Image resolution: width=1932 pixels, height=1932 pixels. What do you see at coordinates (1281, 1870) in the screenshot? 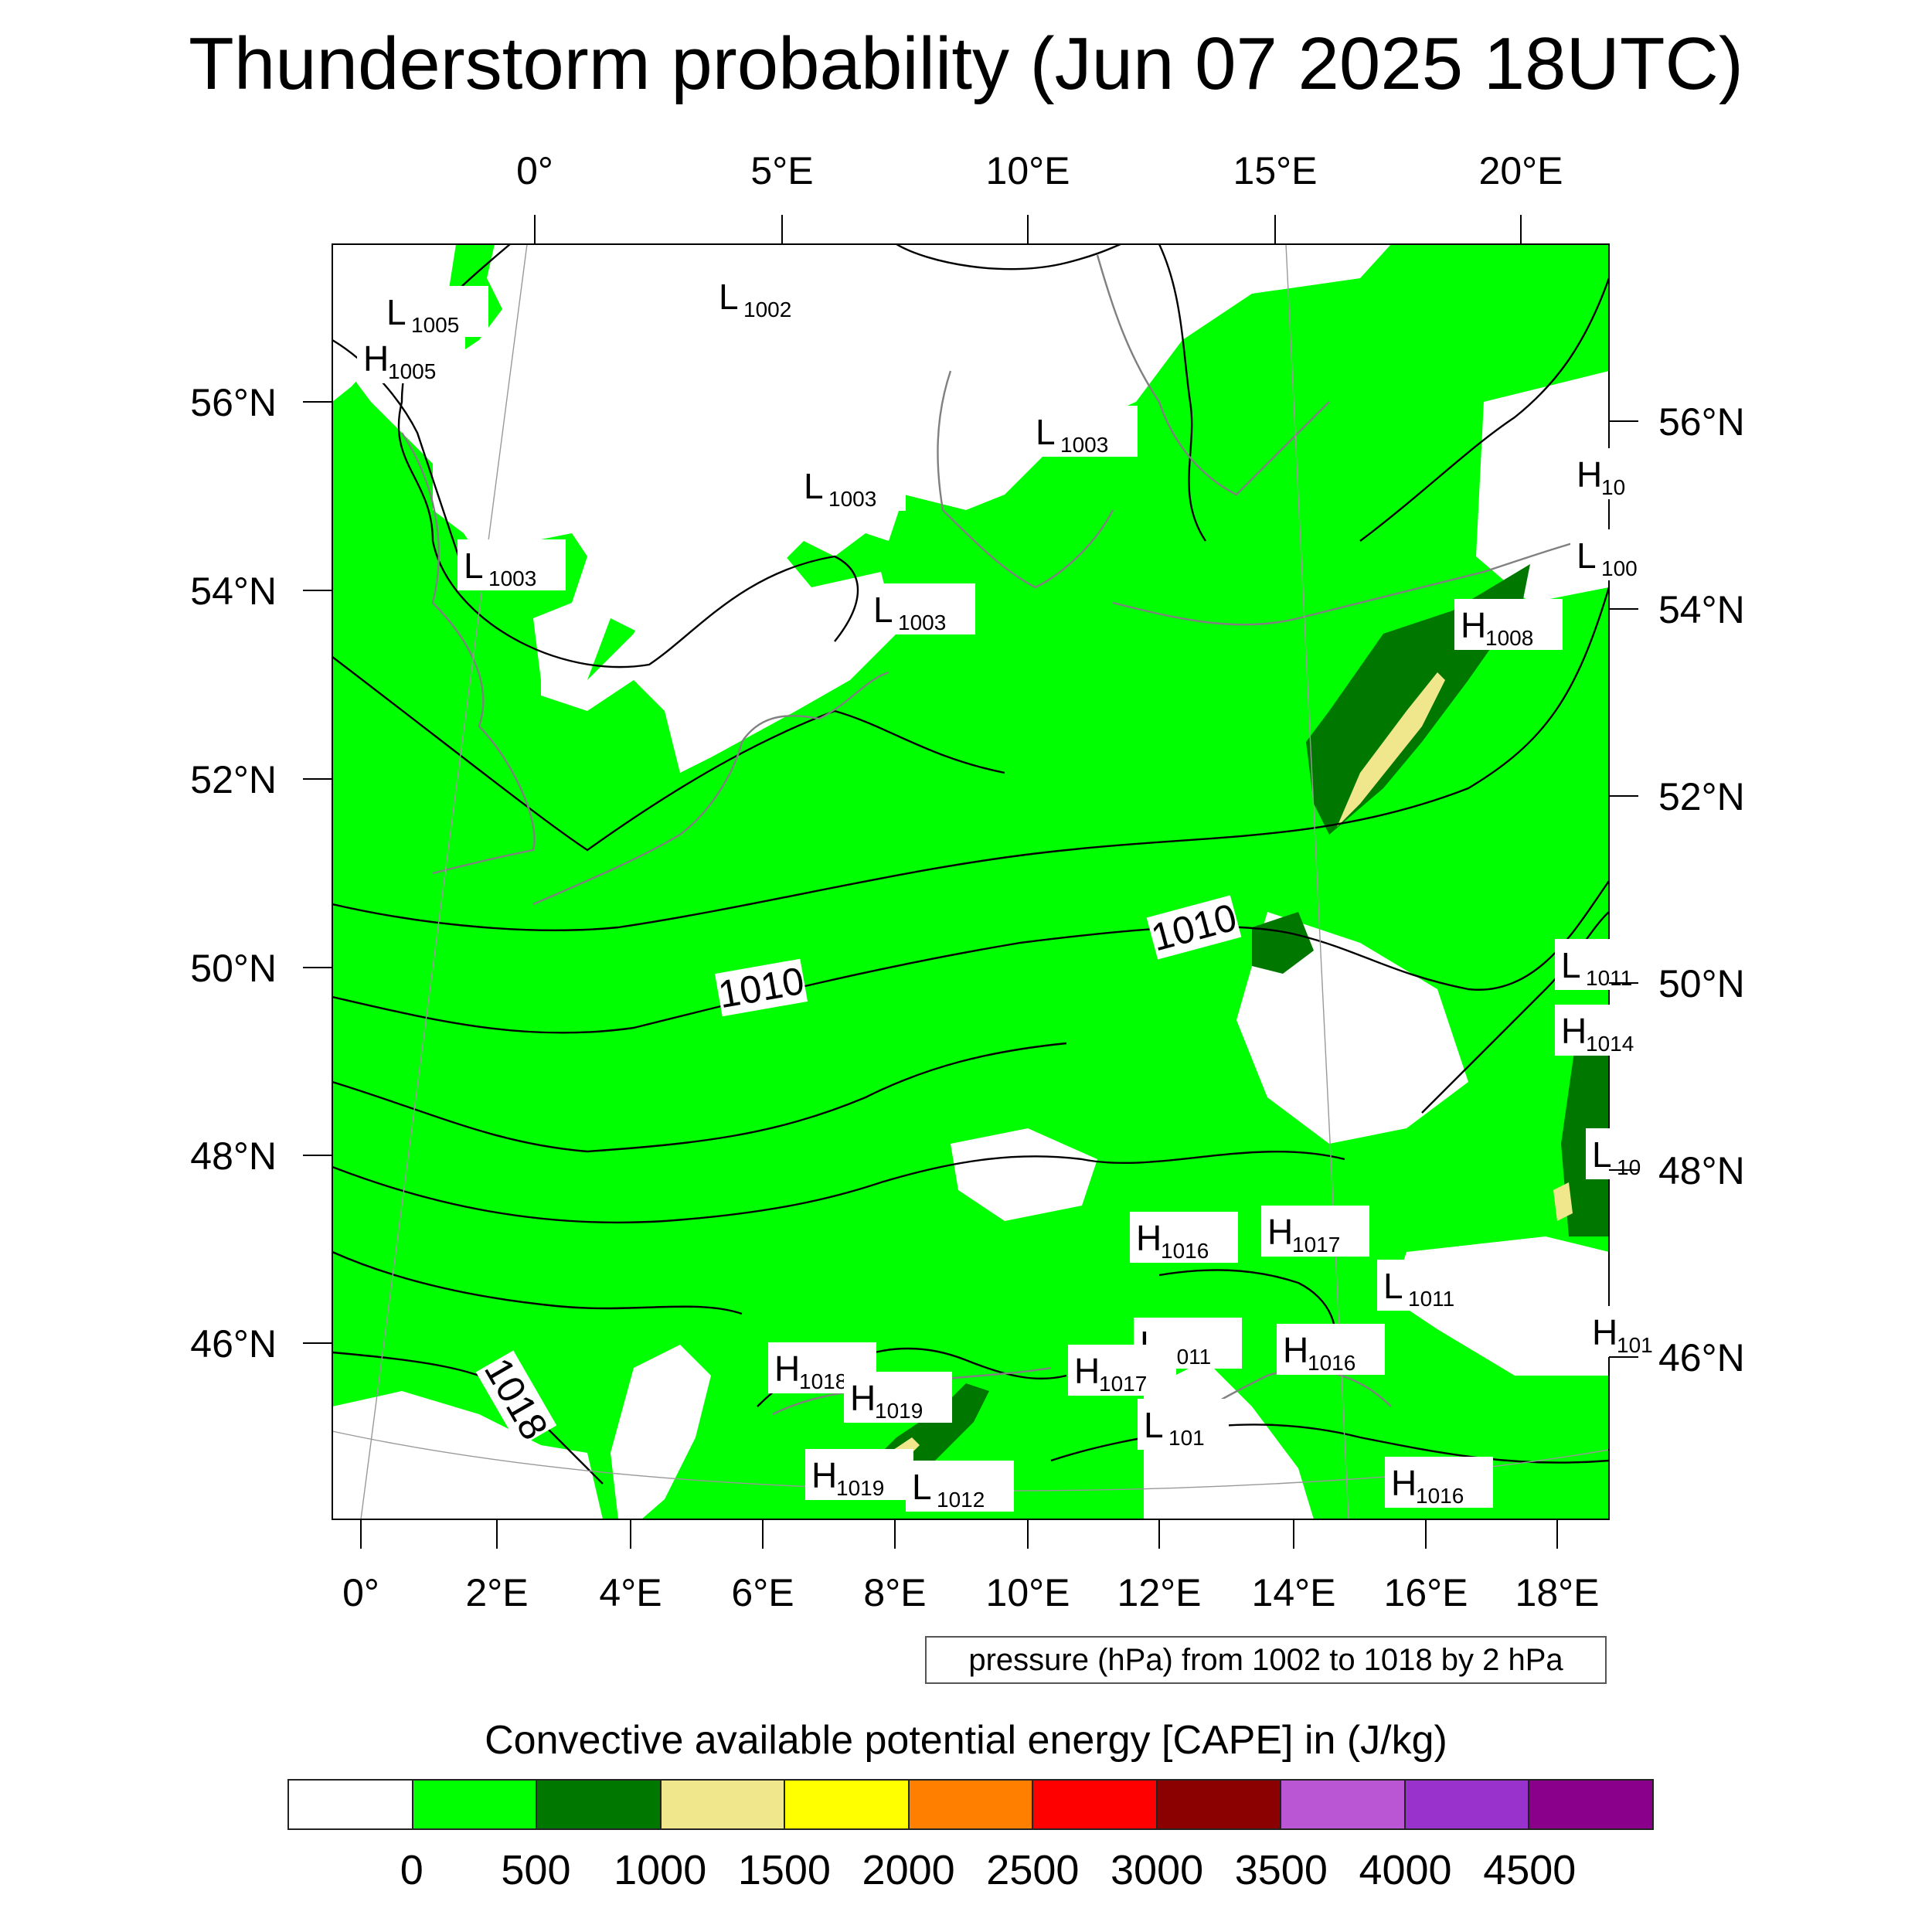
I see `colorbar-label-8: 3500` at bounding box center [1281, 1870].